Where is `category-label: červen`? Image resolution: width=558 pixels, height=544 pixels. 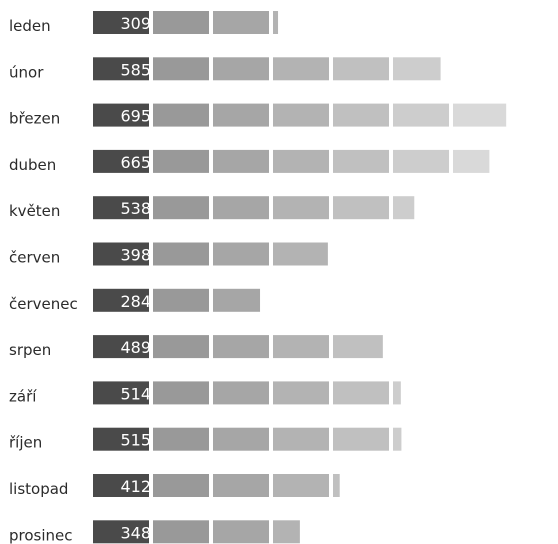 category-label: červen is located at coordinates (34, 258).